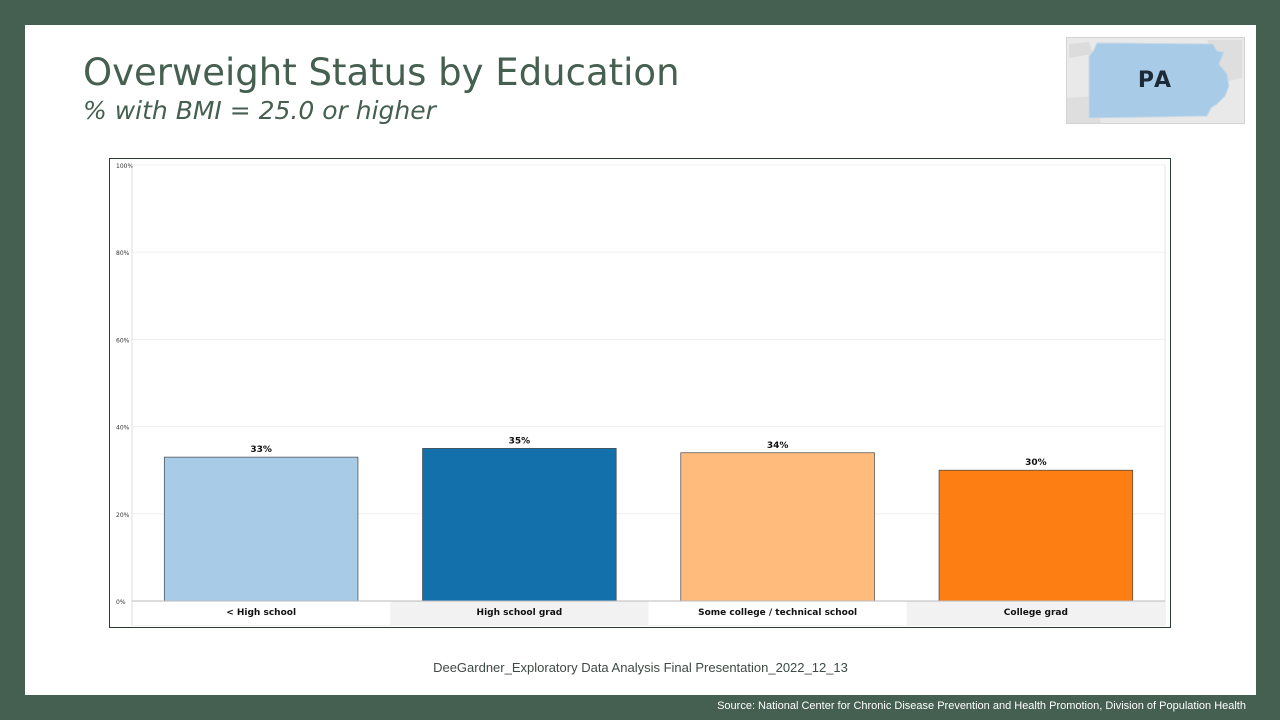 Image resolution: width=1280 pixels, height=720 pixels. I want to click on data-label: 34%, so click(778, 446).